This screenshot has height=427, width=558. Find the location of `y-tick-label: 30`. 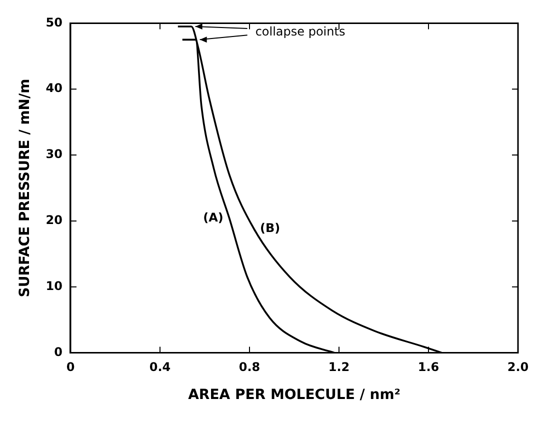

y-tick-label: 30 is located at coordinates (54, 154).